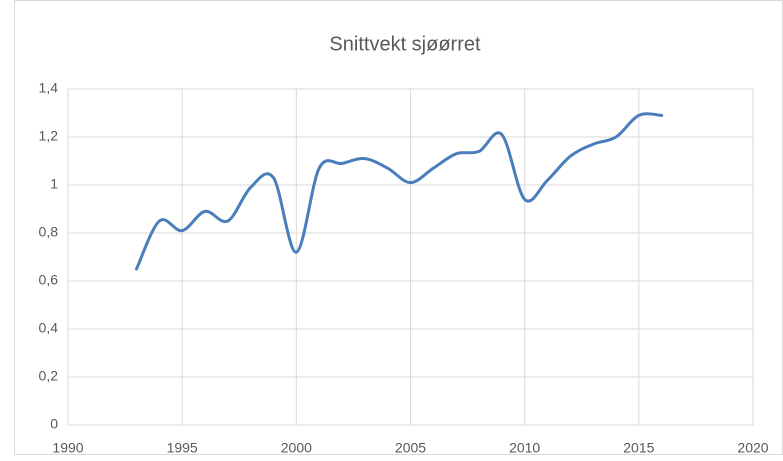  What do you see at coordinates (49, 88) in the screenshot?
I see `y-tick-label: 1,4` at bounding box center [49, 88].